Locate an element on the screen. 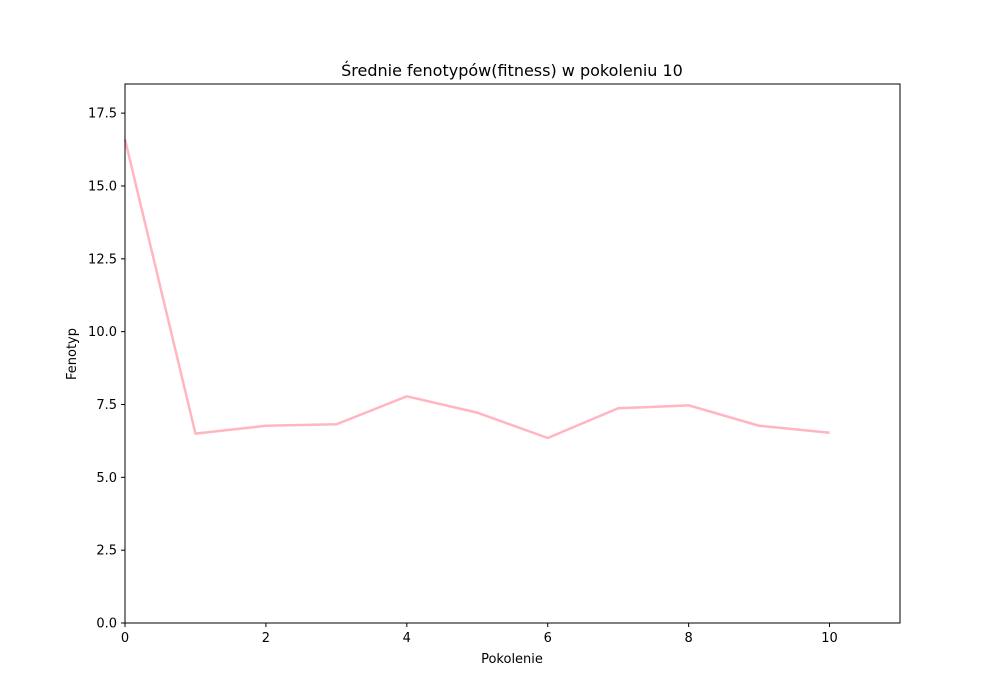 The height and width of the screenshot is (700, 1000). y-tick-label: 12.5 is located at coordinates (102, 259).